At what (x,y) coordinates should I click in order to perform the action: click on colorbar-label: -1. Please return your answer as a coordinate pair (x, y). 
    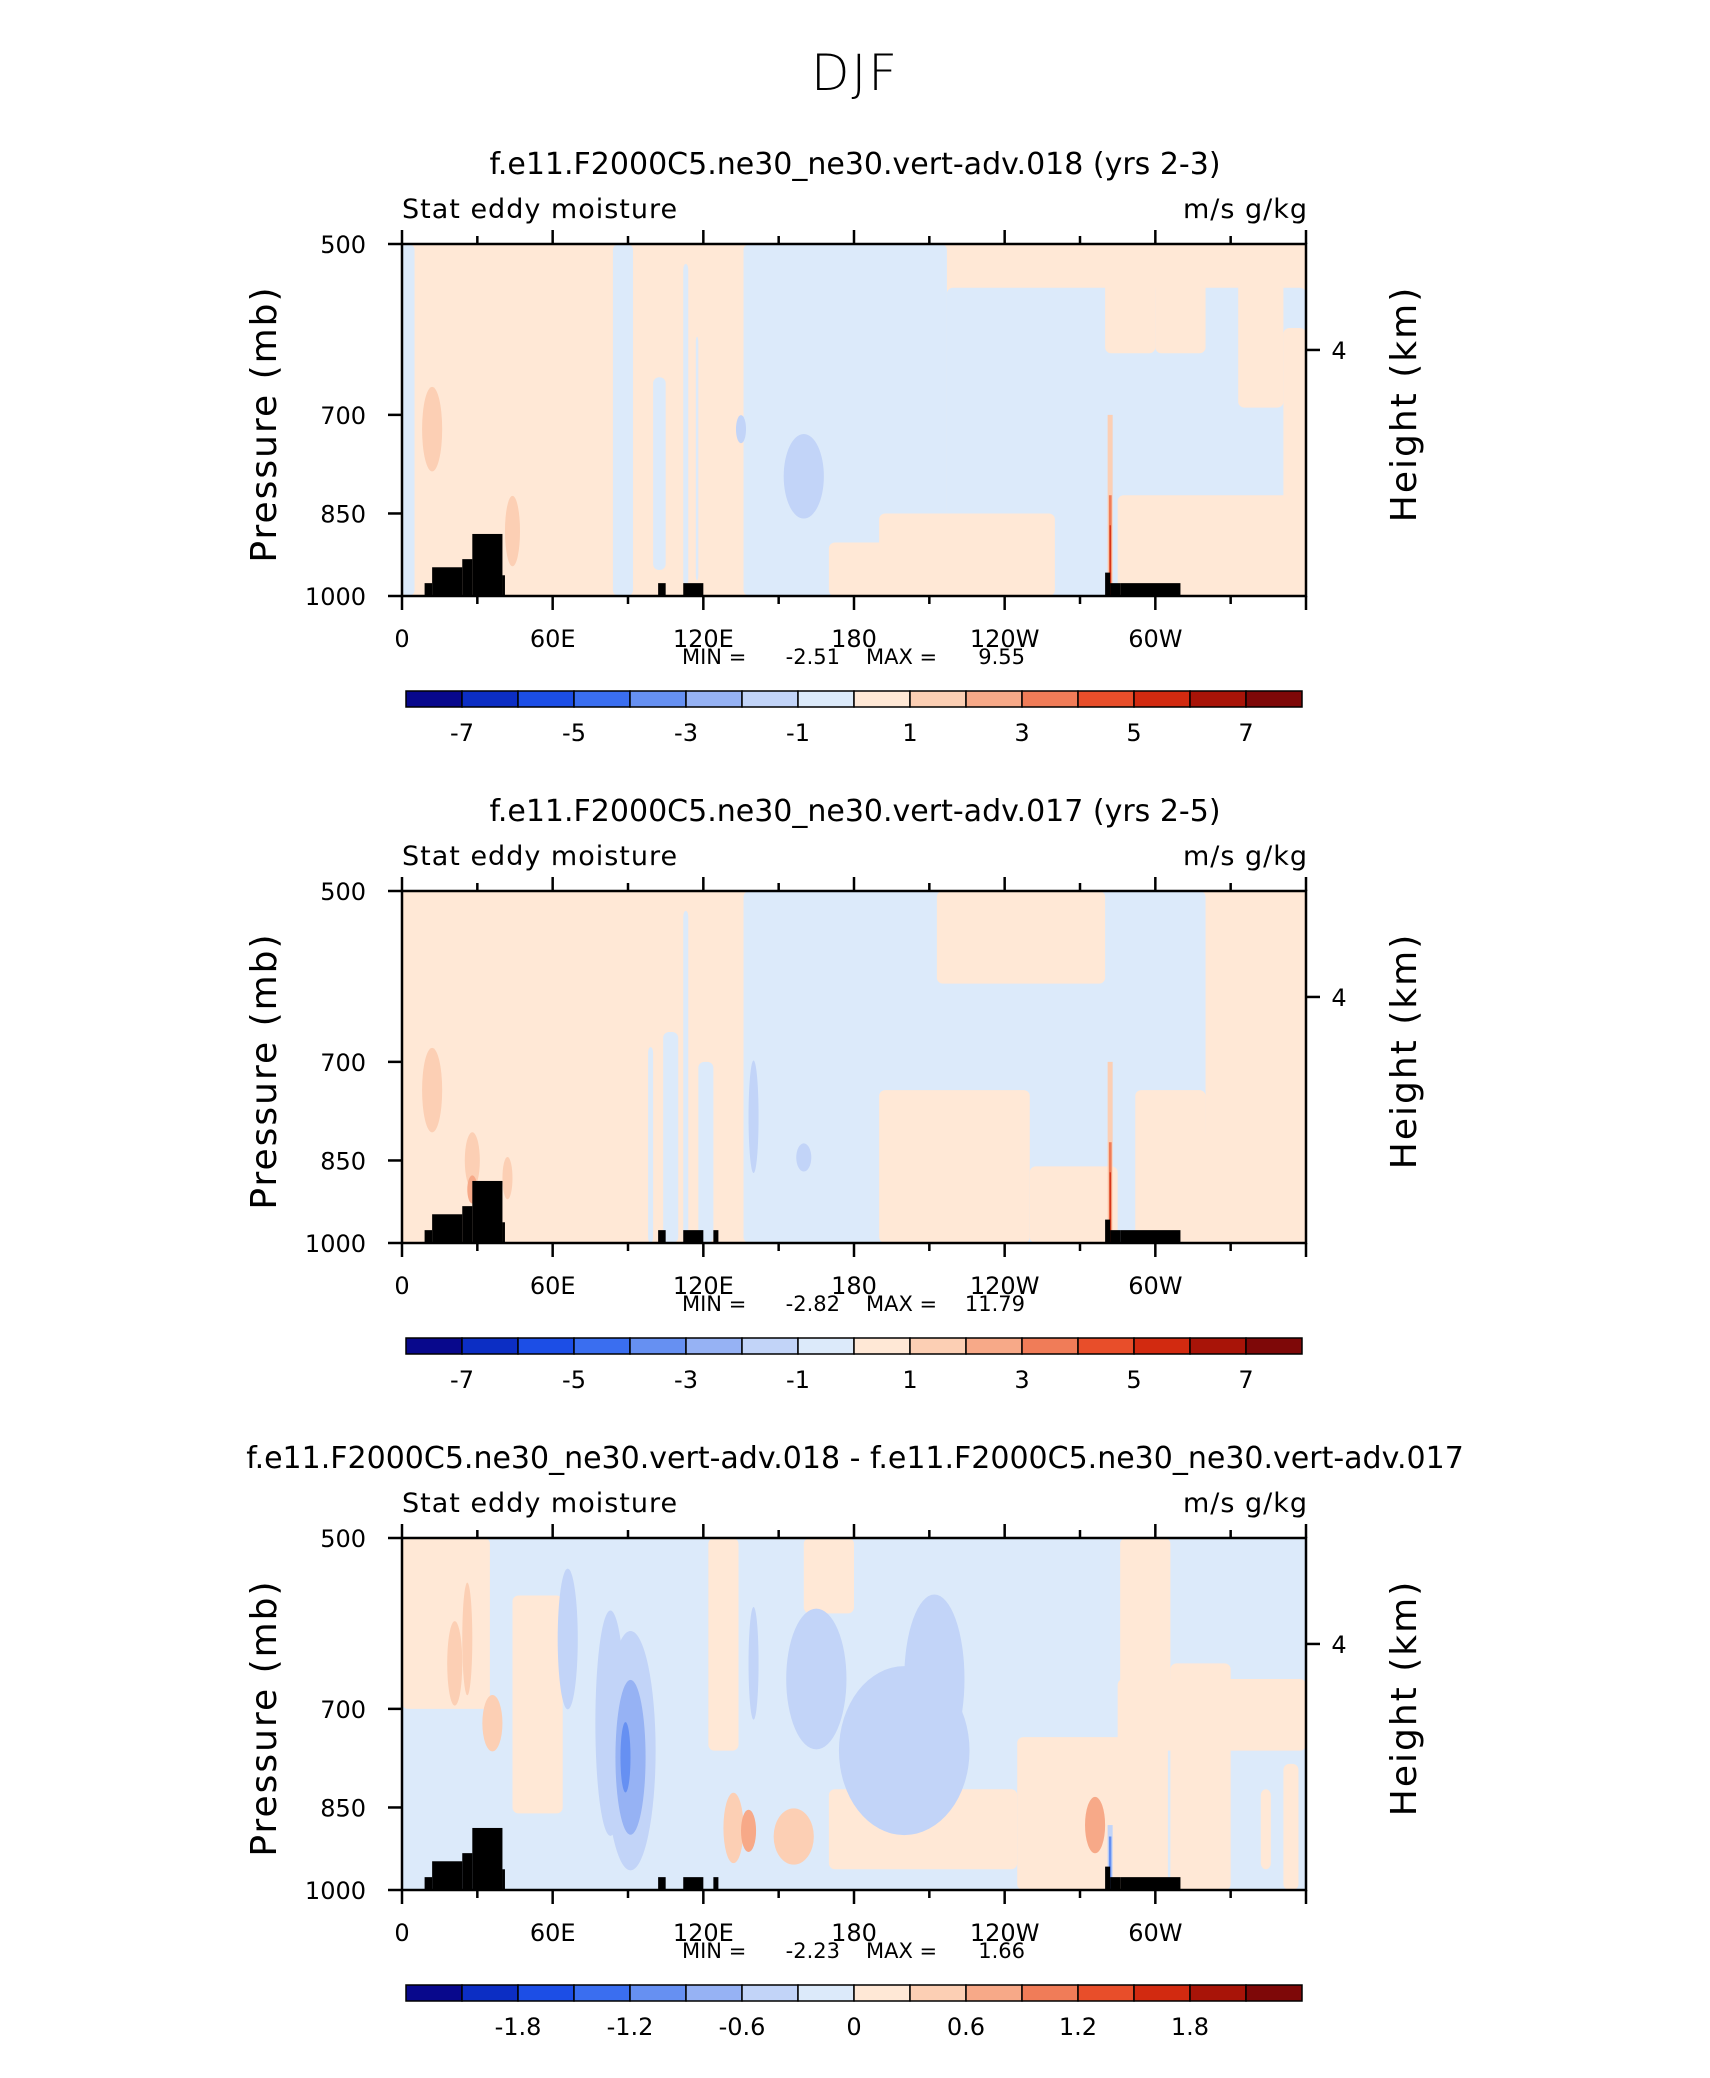
    Looking at the image, I should click on (798, 1380).